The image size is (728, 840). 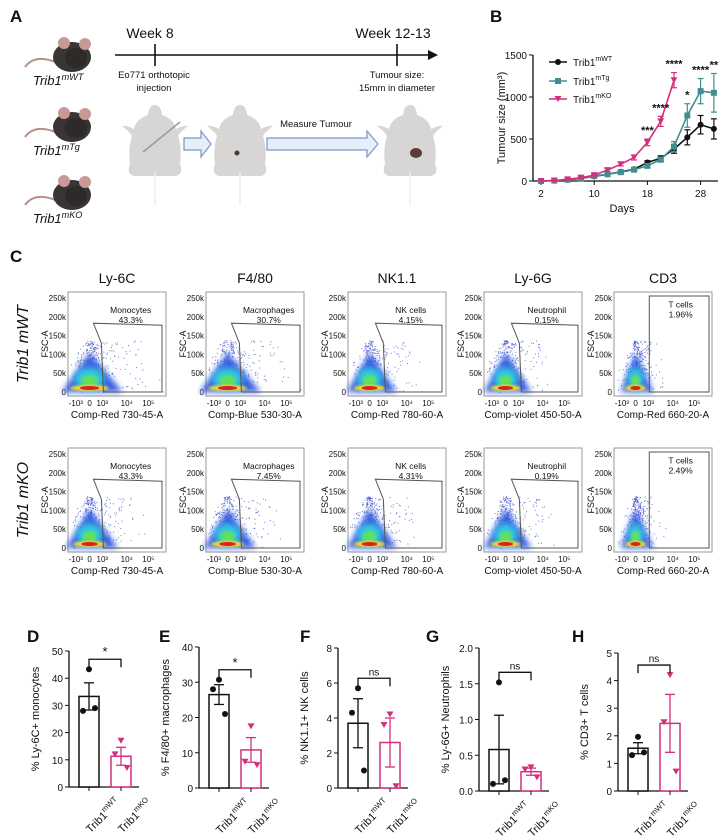 What do you see at coordinates (578, 636) in the screenshot?
I see `panel-label-h: H` at bounding box center [578, 636].